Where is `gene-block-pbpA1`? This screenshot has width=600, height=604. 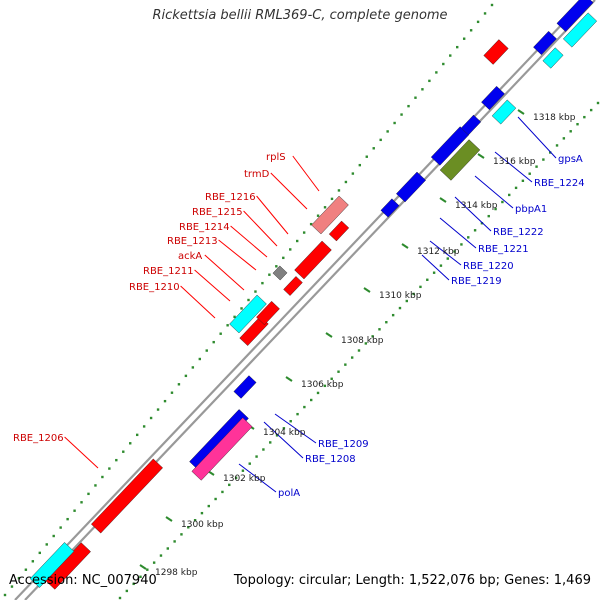 gene-block-pbpA1 is located at coordinates (460, 160).